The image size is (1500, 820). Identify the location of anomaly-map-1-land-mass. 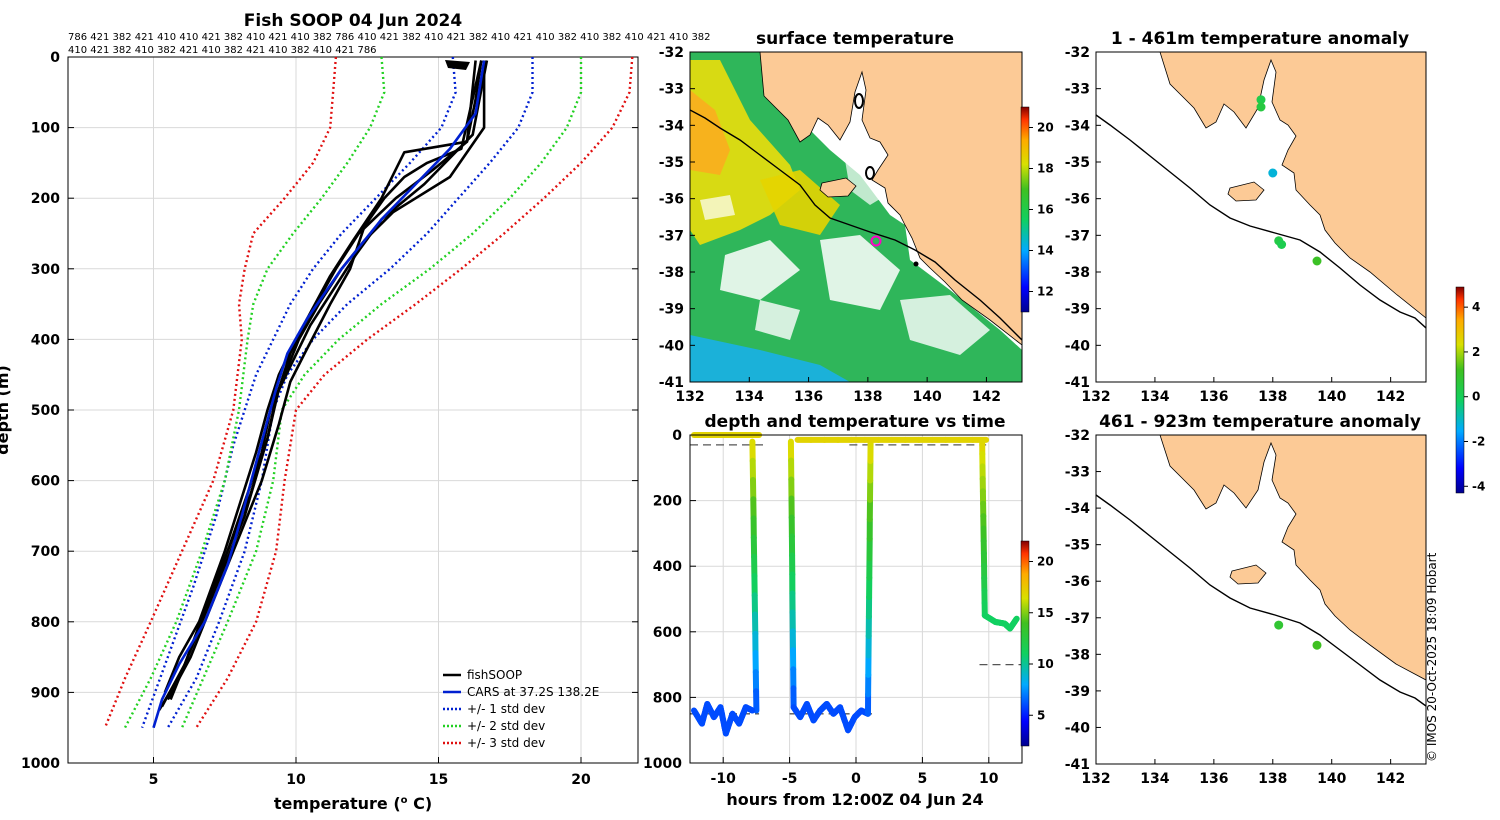
(1292, 185).